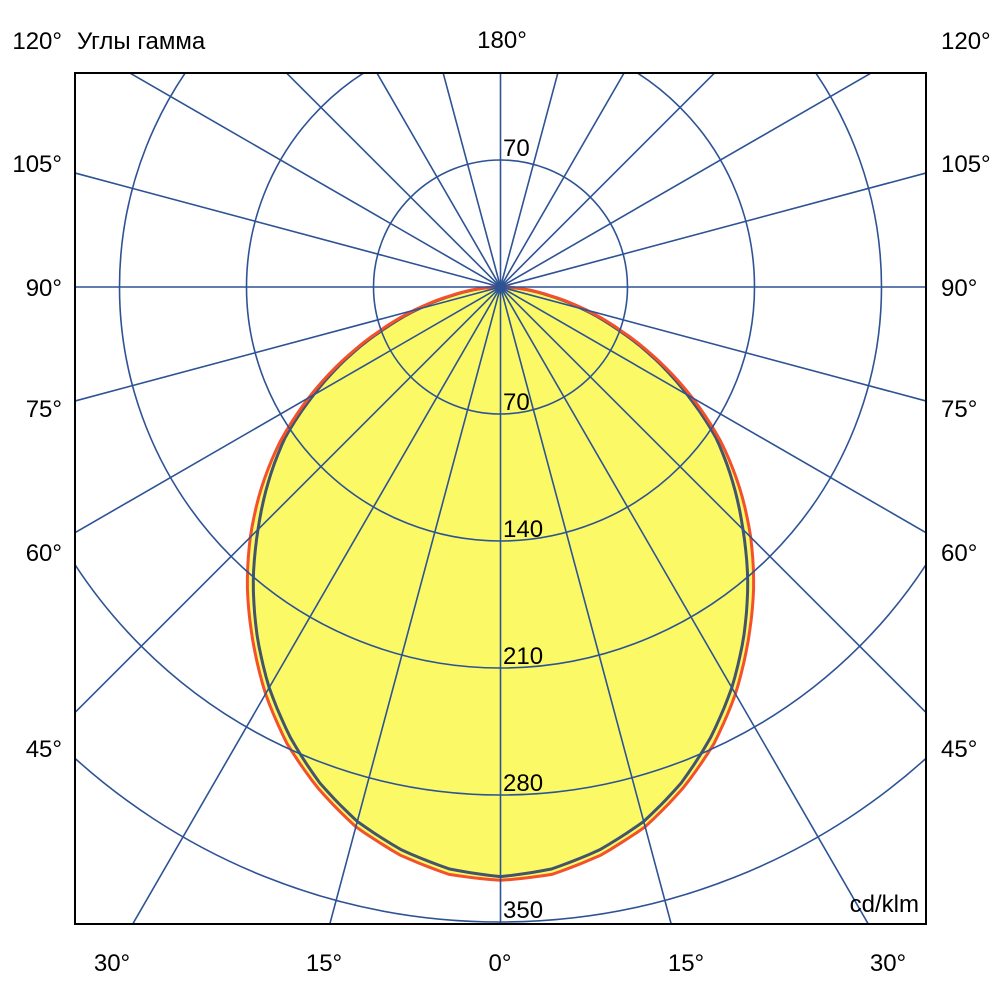  Describe the element at coordinates (44, 288) in the screenshot. I see `angle-label-90-left: 90°` at that location.